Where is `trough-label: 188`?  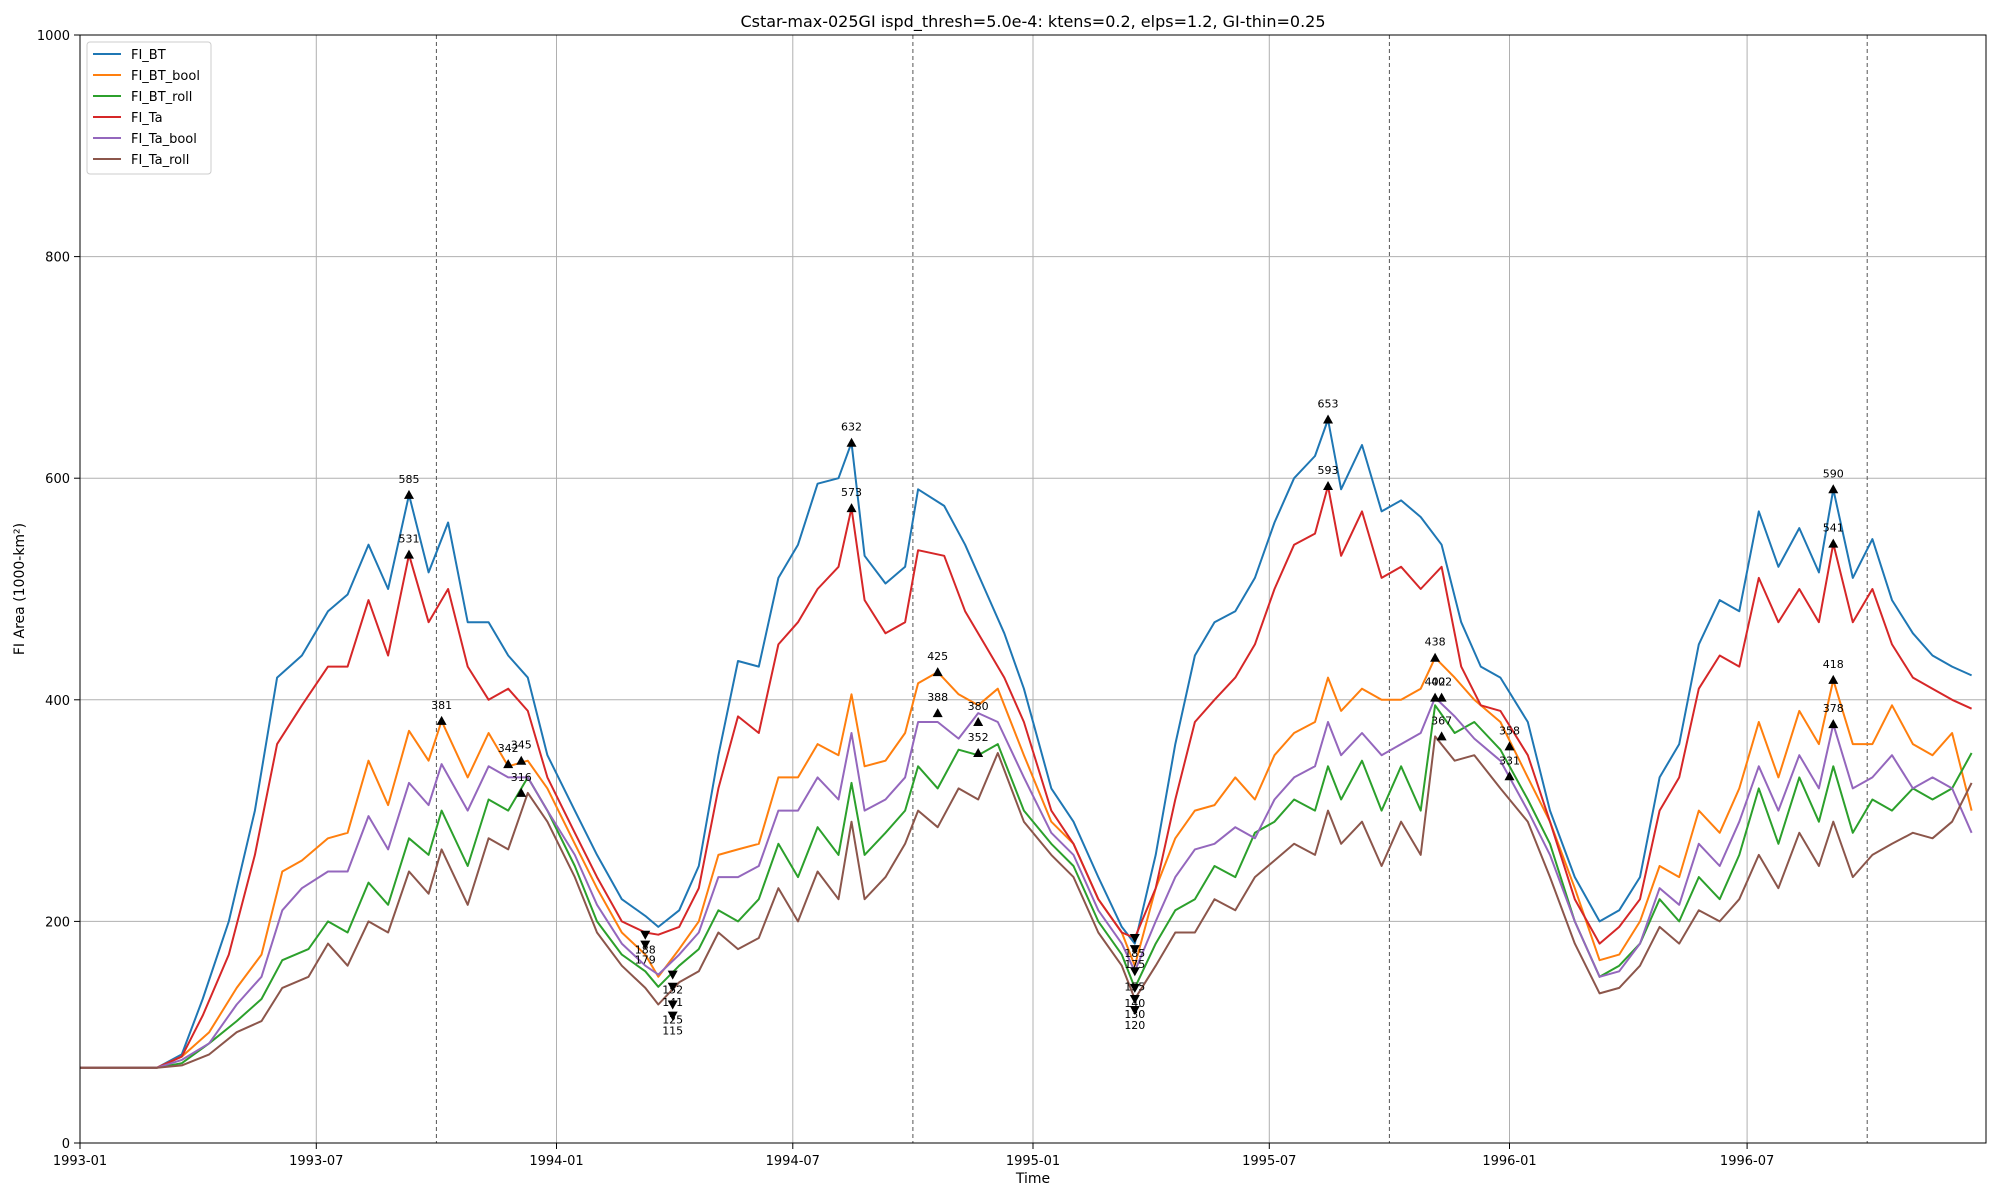
trough-label: 188 is located at coordinates (645, 950).